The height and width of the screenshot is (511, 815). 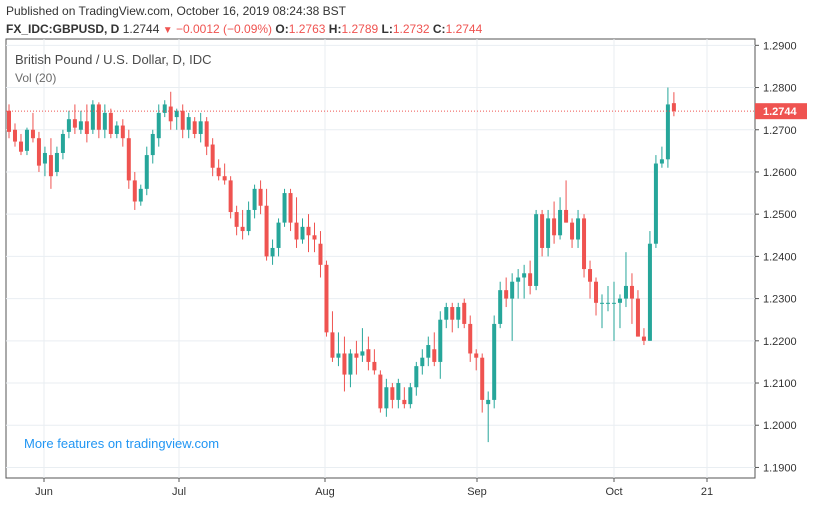 What do you see at coordinates (780, 46) in the screenshot?
I see `y-tick-label: 1.2900` at bounding box center [780, 46].